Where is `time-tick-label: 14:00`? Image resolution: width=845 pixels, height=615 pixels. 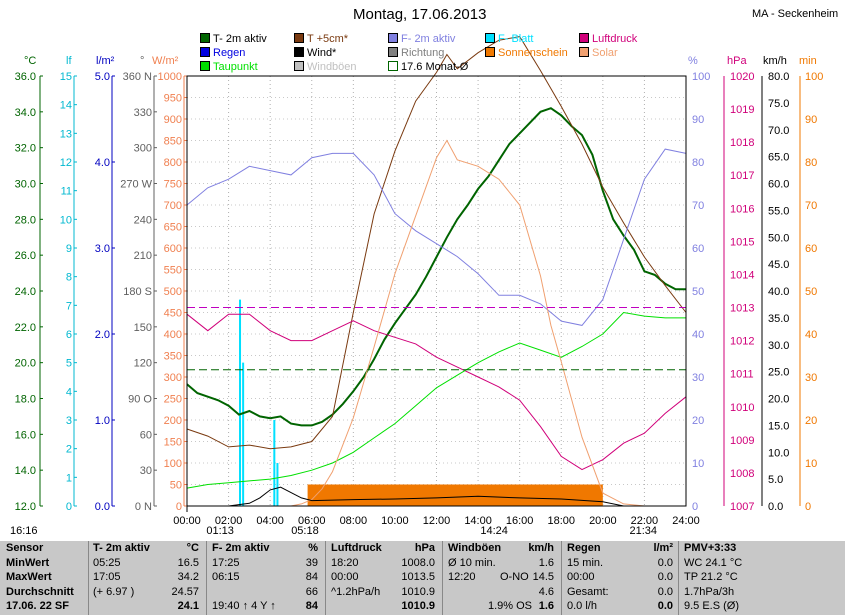 time-tick-label: 14:00 is located at coordinates (478, 521).